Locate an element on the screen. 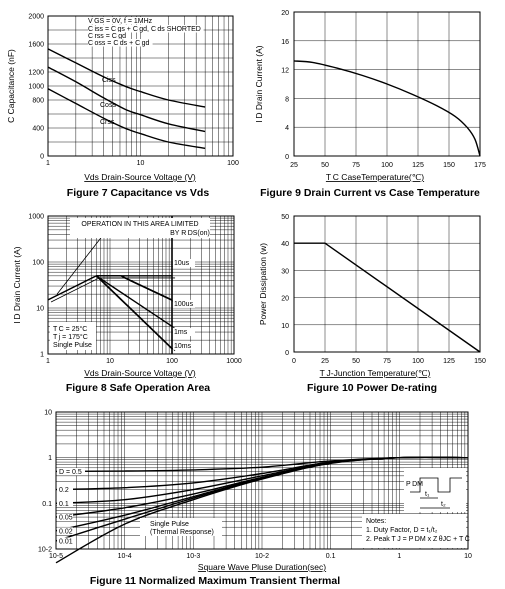  duty-factor-label: 0.05 is located at coordinates (66, 518).